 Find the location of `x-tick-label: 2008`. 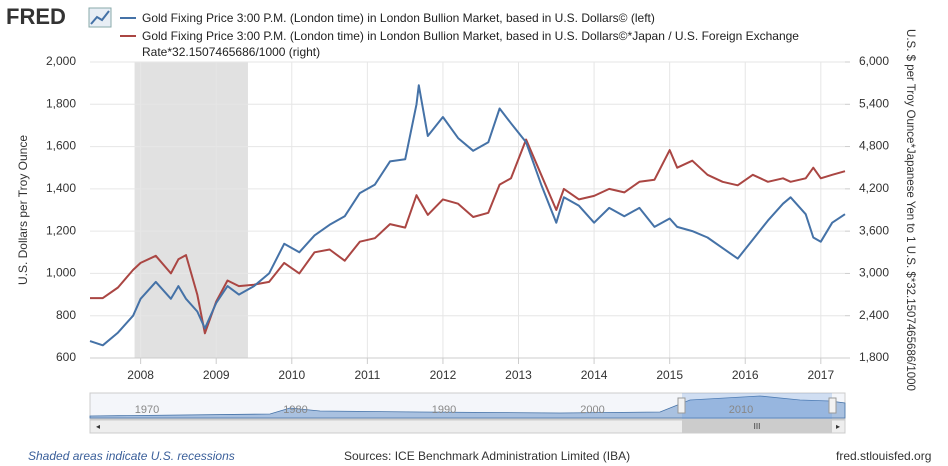

x-tick-label: 2008 is located at coordinates (140, 375).